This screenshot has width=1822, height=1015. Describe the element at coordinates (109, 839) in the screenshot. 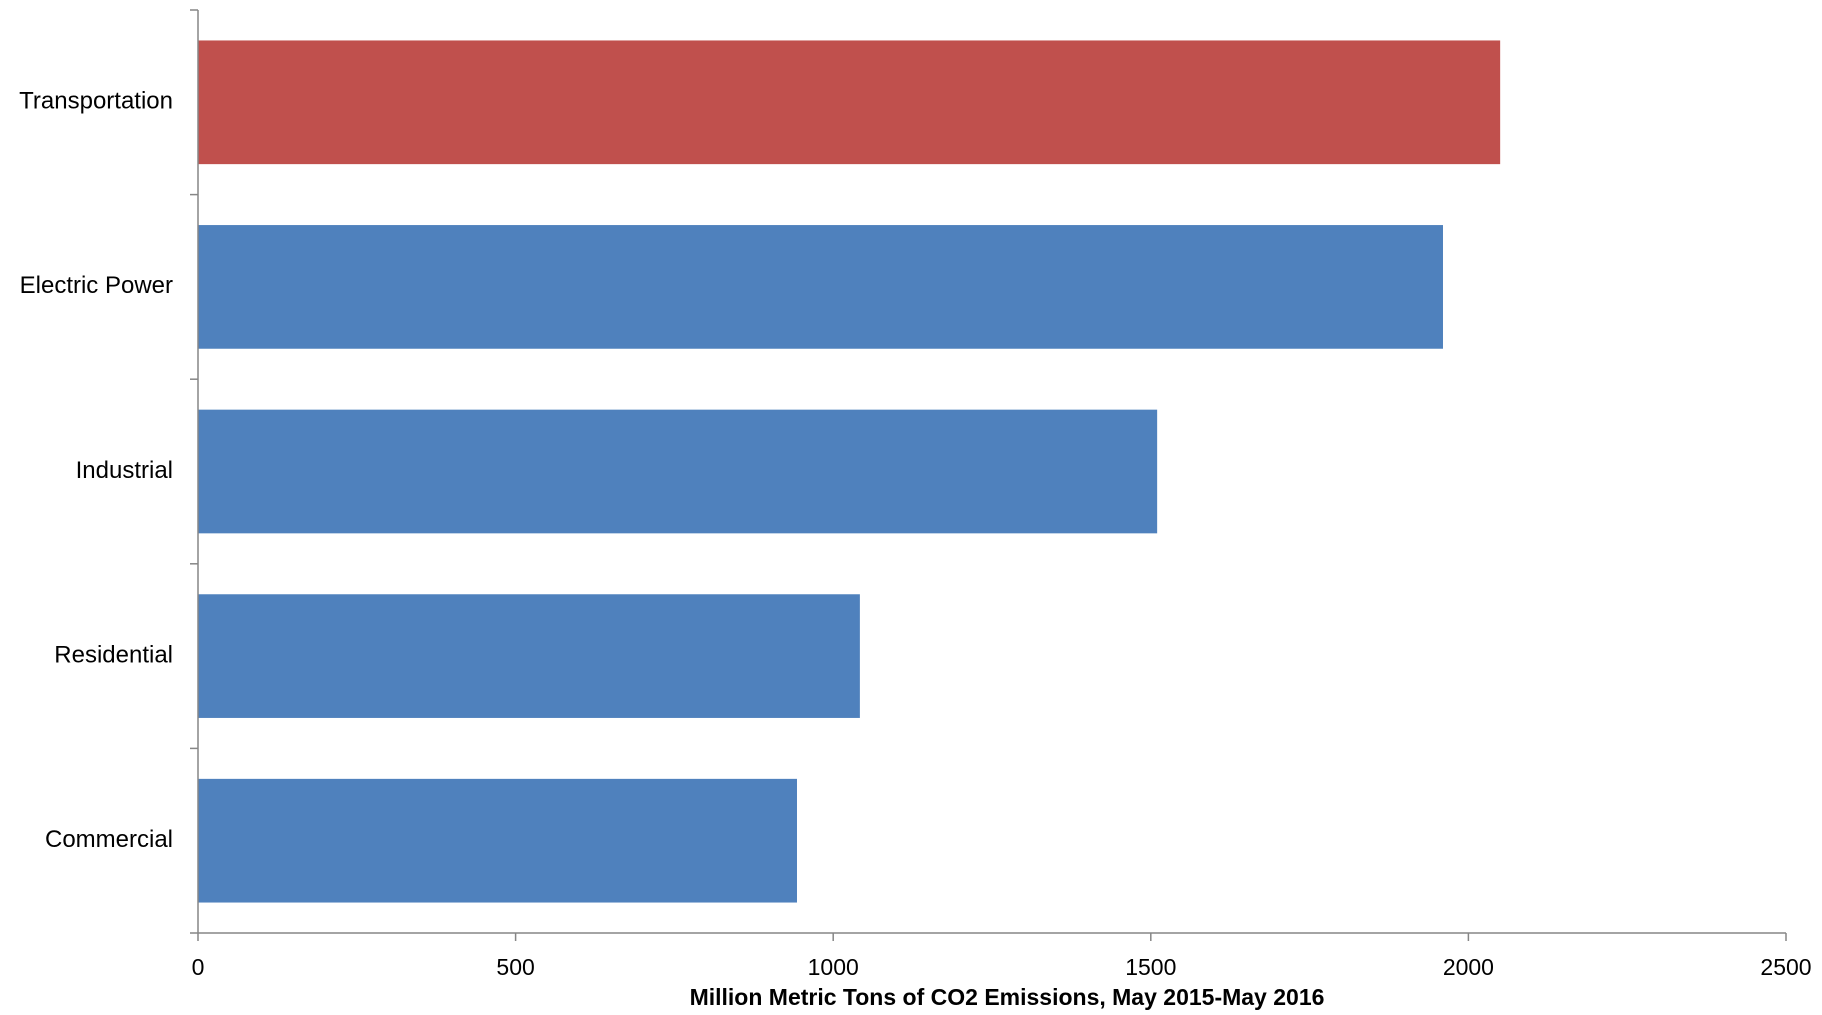

I see `category-label: Commercial` at that location.